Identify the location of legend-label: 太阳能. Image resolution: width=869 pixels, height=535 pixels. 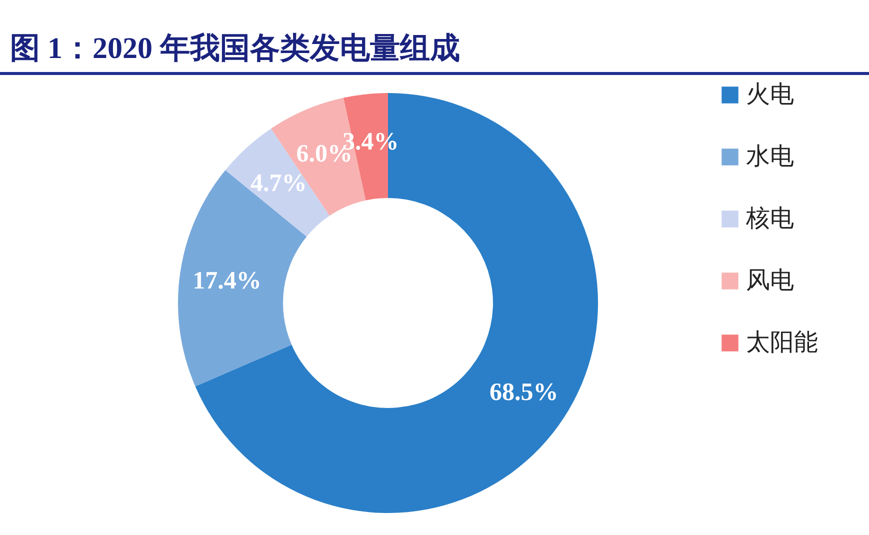
(782, 342).